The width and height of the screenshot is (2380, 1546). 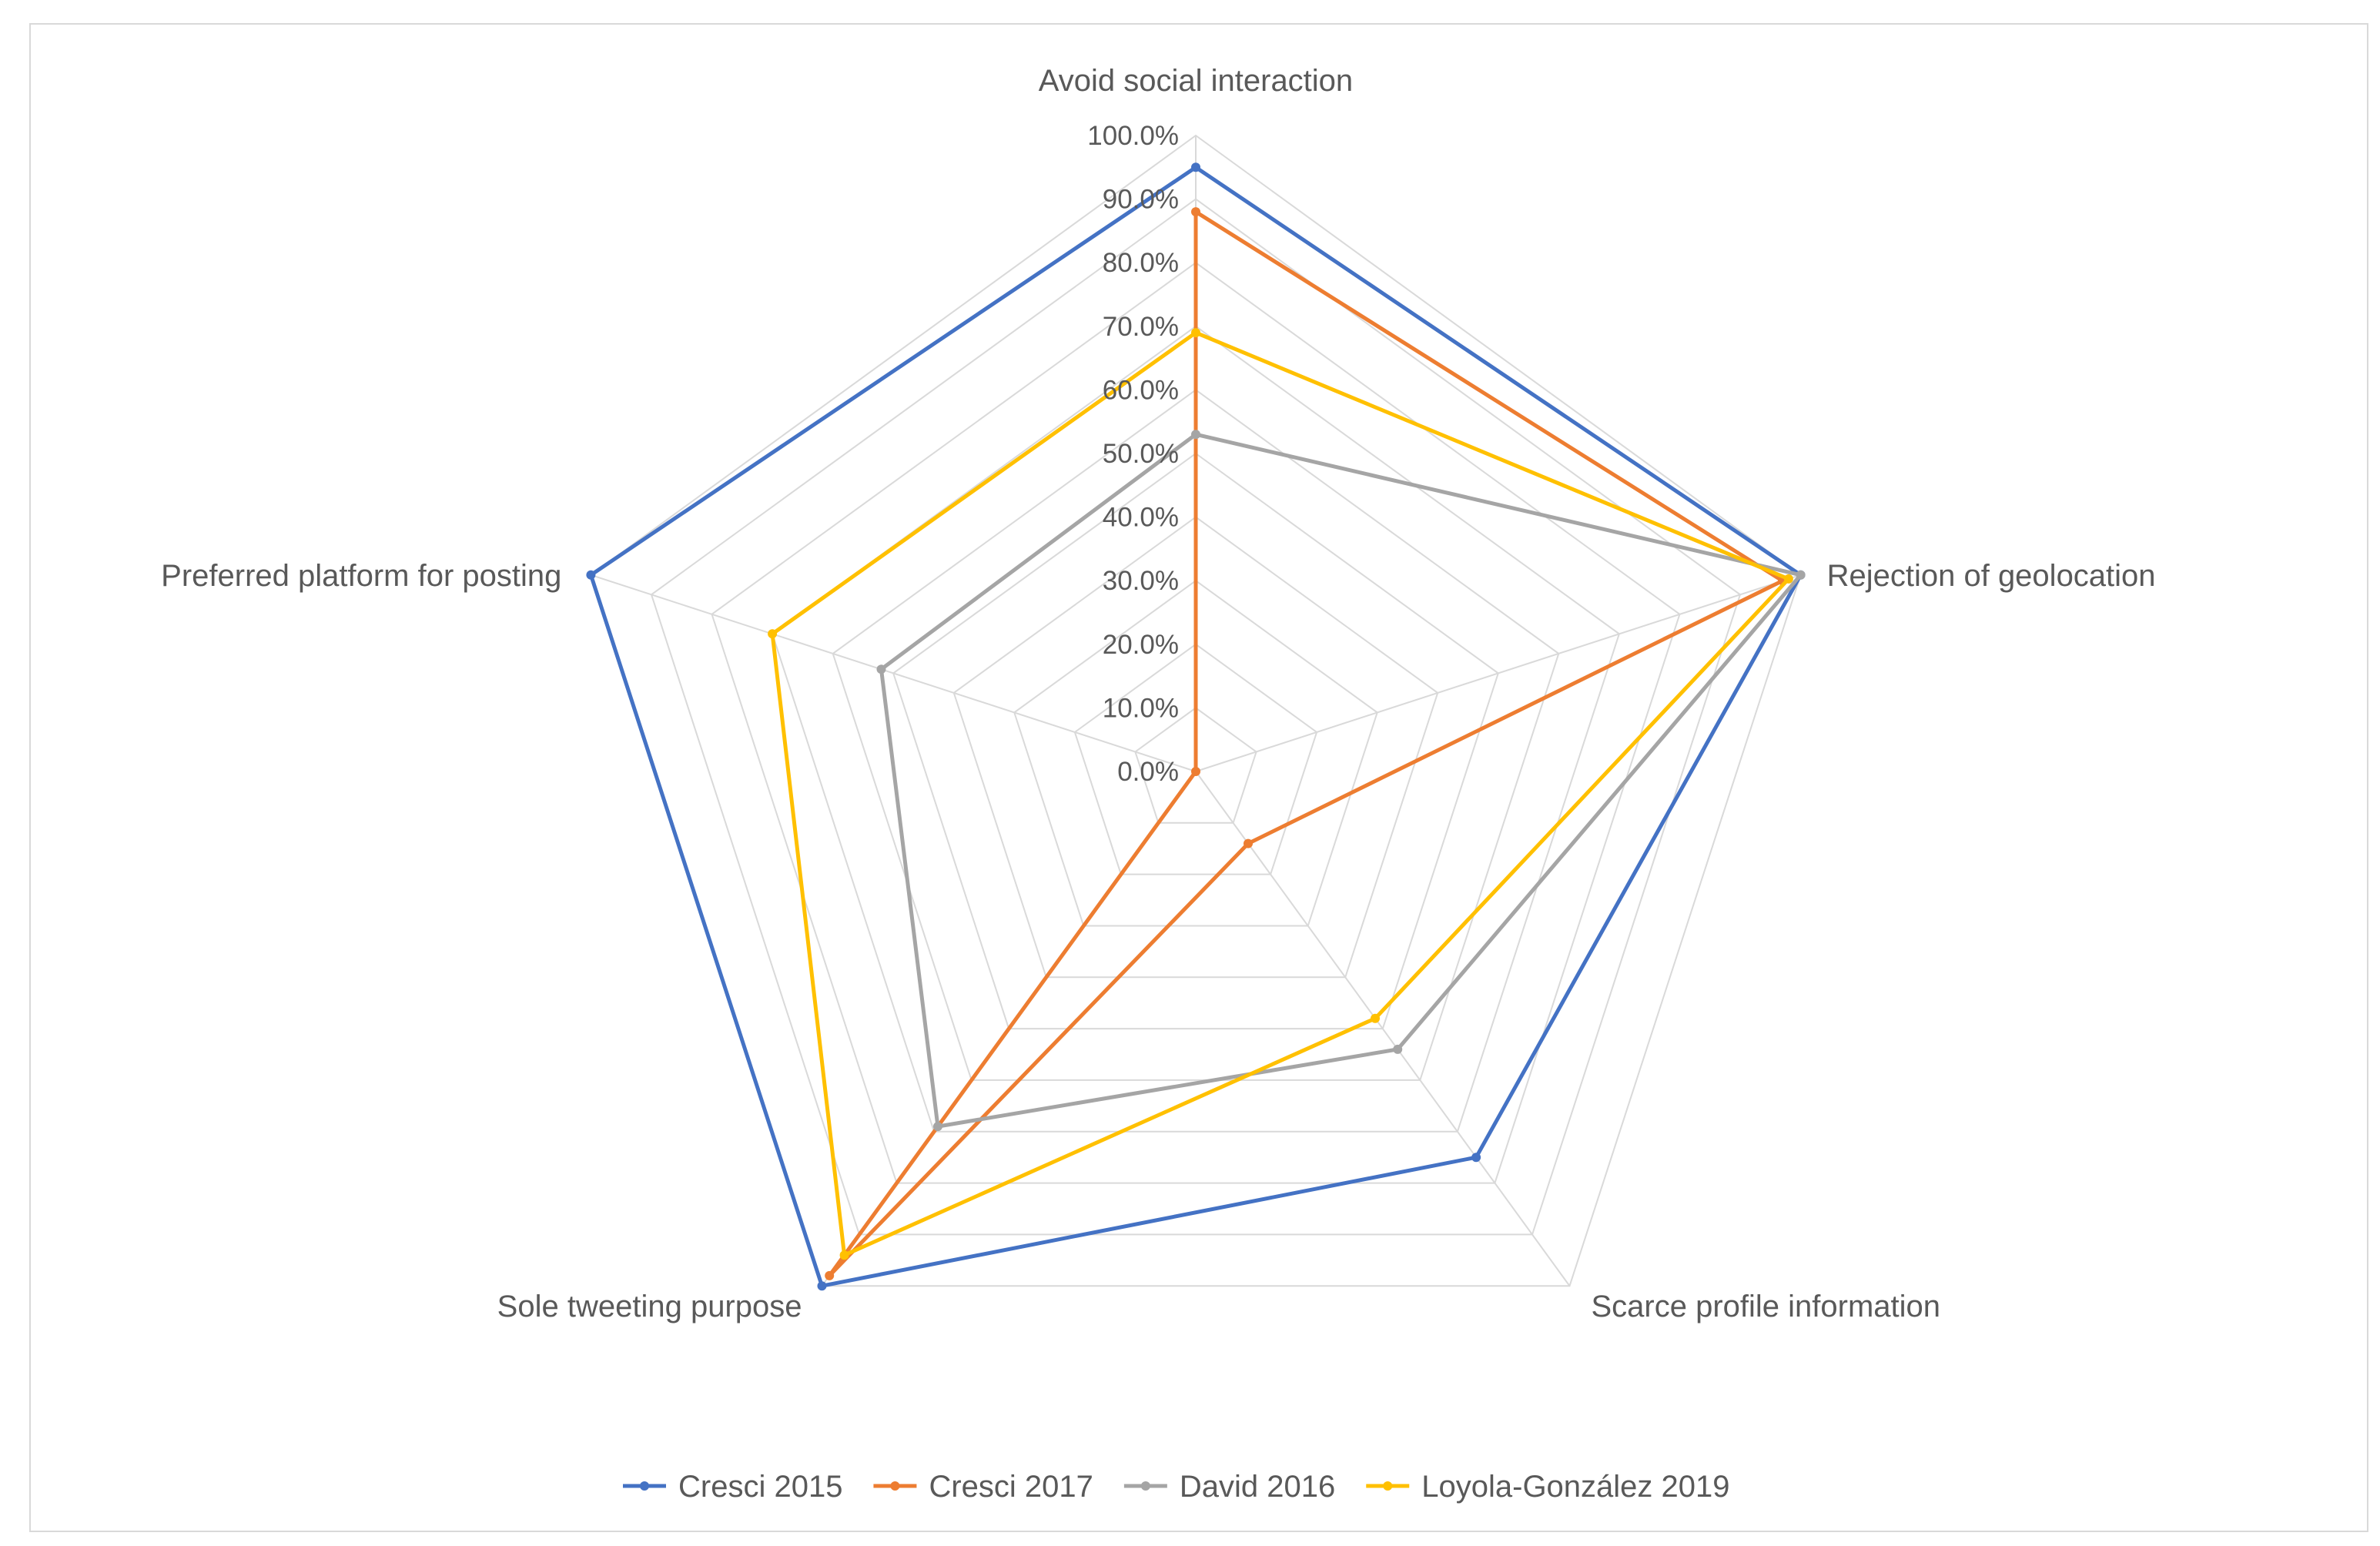 What do you see at coordinates (1148, 772) in the screenshot?
I see `tick-label: 0.0%` at bounding box center [1148, 772].